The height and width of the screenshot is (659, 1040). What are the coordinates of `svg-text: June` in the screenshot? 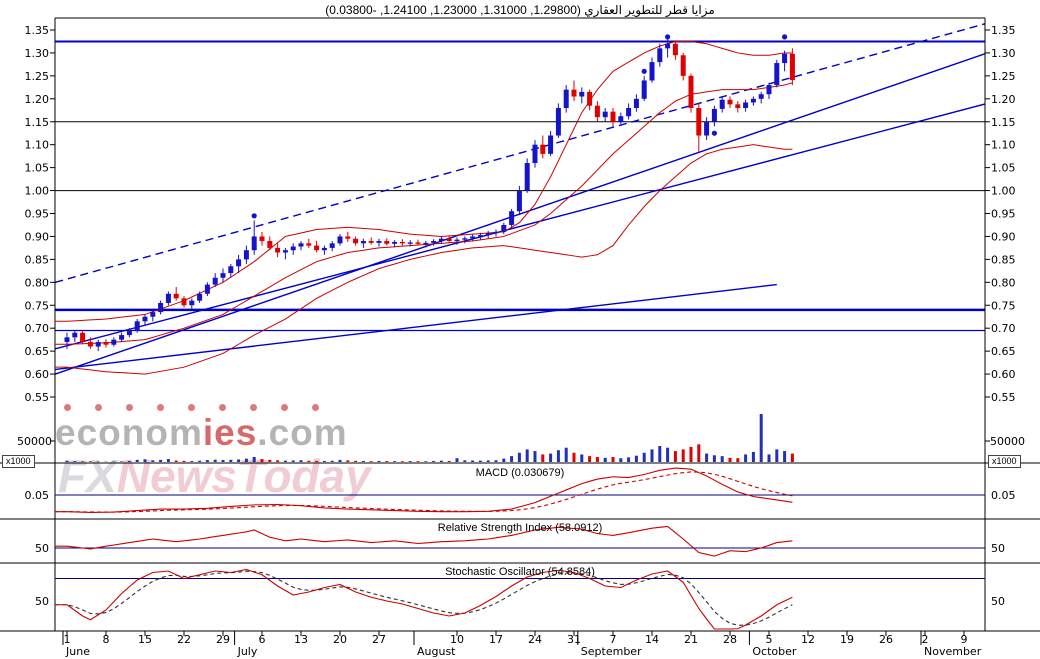 It's located at (77, 651).